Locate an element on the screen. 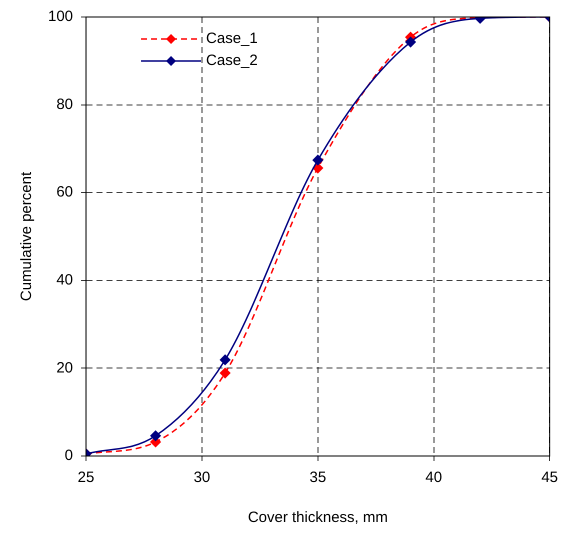  x-tick-label: 40 is located at coordinates (433, 477).